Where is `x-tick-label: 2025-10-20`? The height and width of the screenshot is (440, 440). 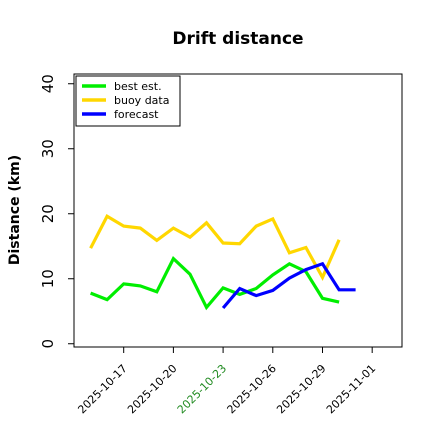 x-tick-label: 2025-10-20 is located at coordinates (152, 389).